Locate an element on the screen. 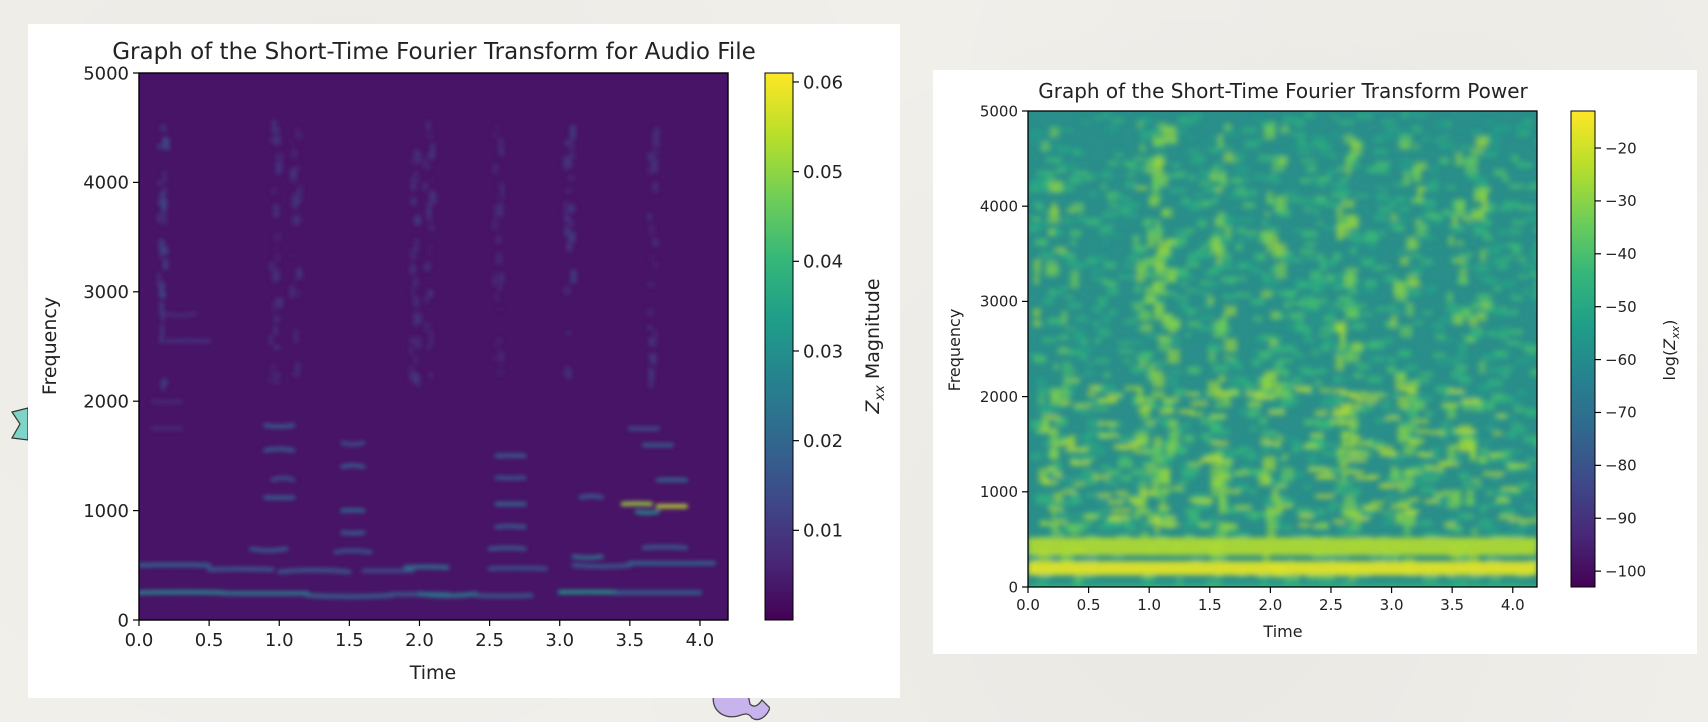 This screenshot has height=722, width=1708. colorbar-tick-label: 0.04 is located at coordinates (823, 262).